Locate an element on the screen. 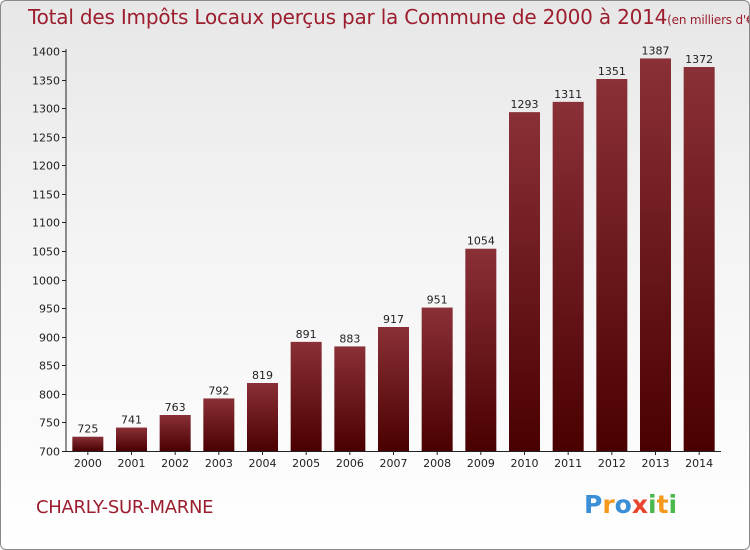 This screenshot has width=750, height=550. x-tick-label: 2008 is located at coordinates (437, 463).